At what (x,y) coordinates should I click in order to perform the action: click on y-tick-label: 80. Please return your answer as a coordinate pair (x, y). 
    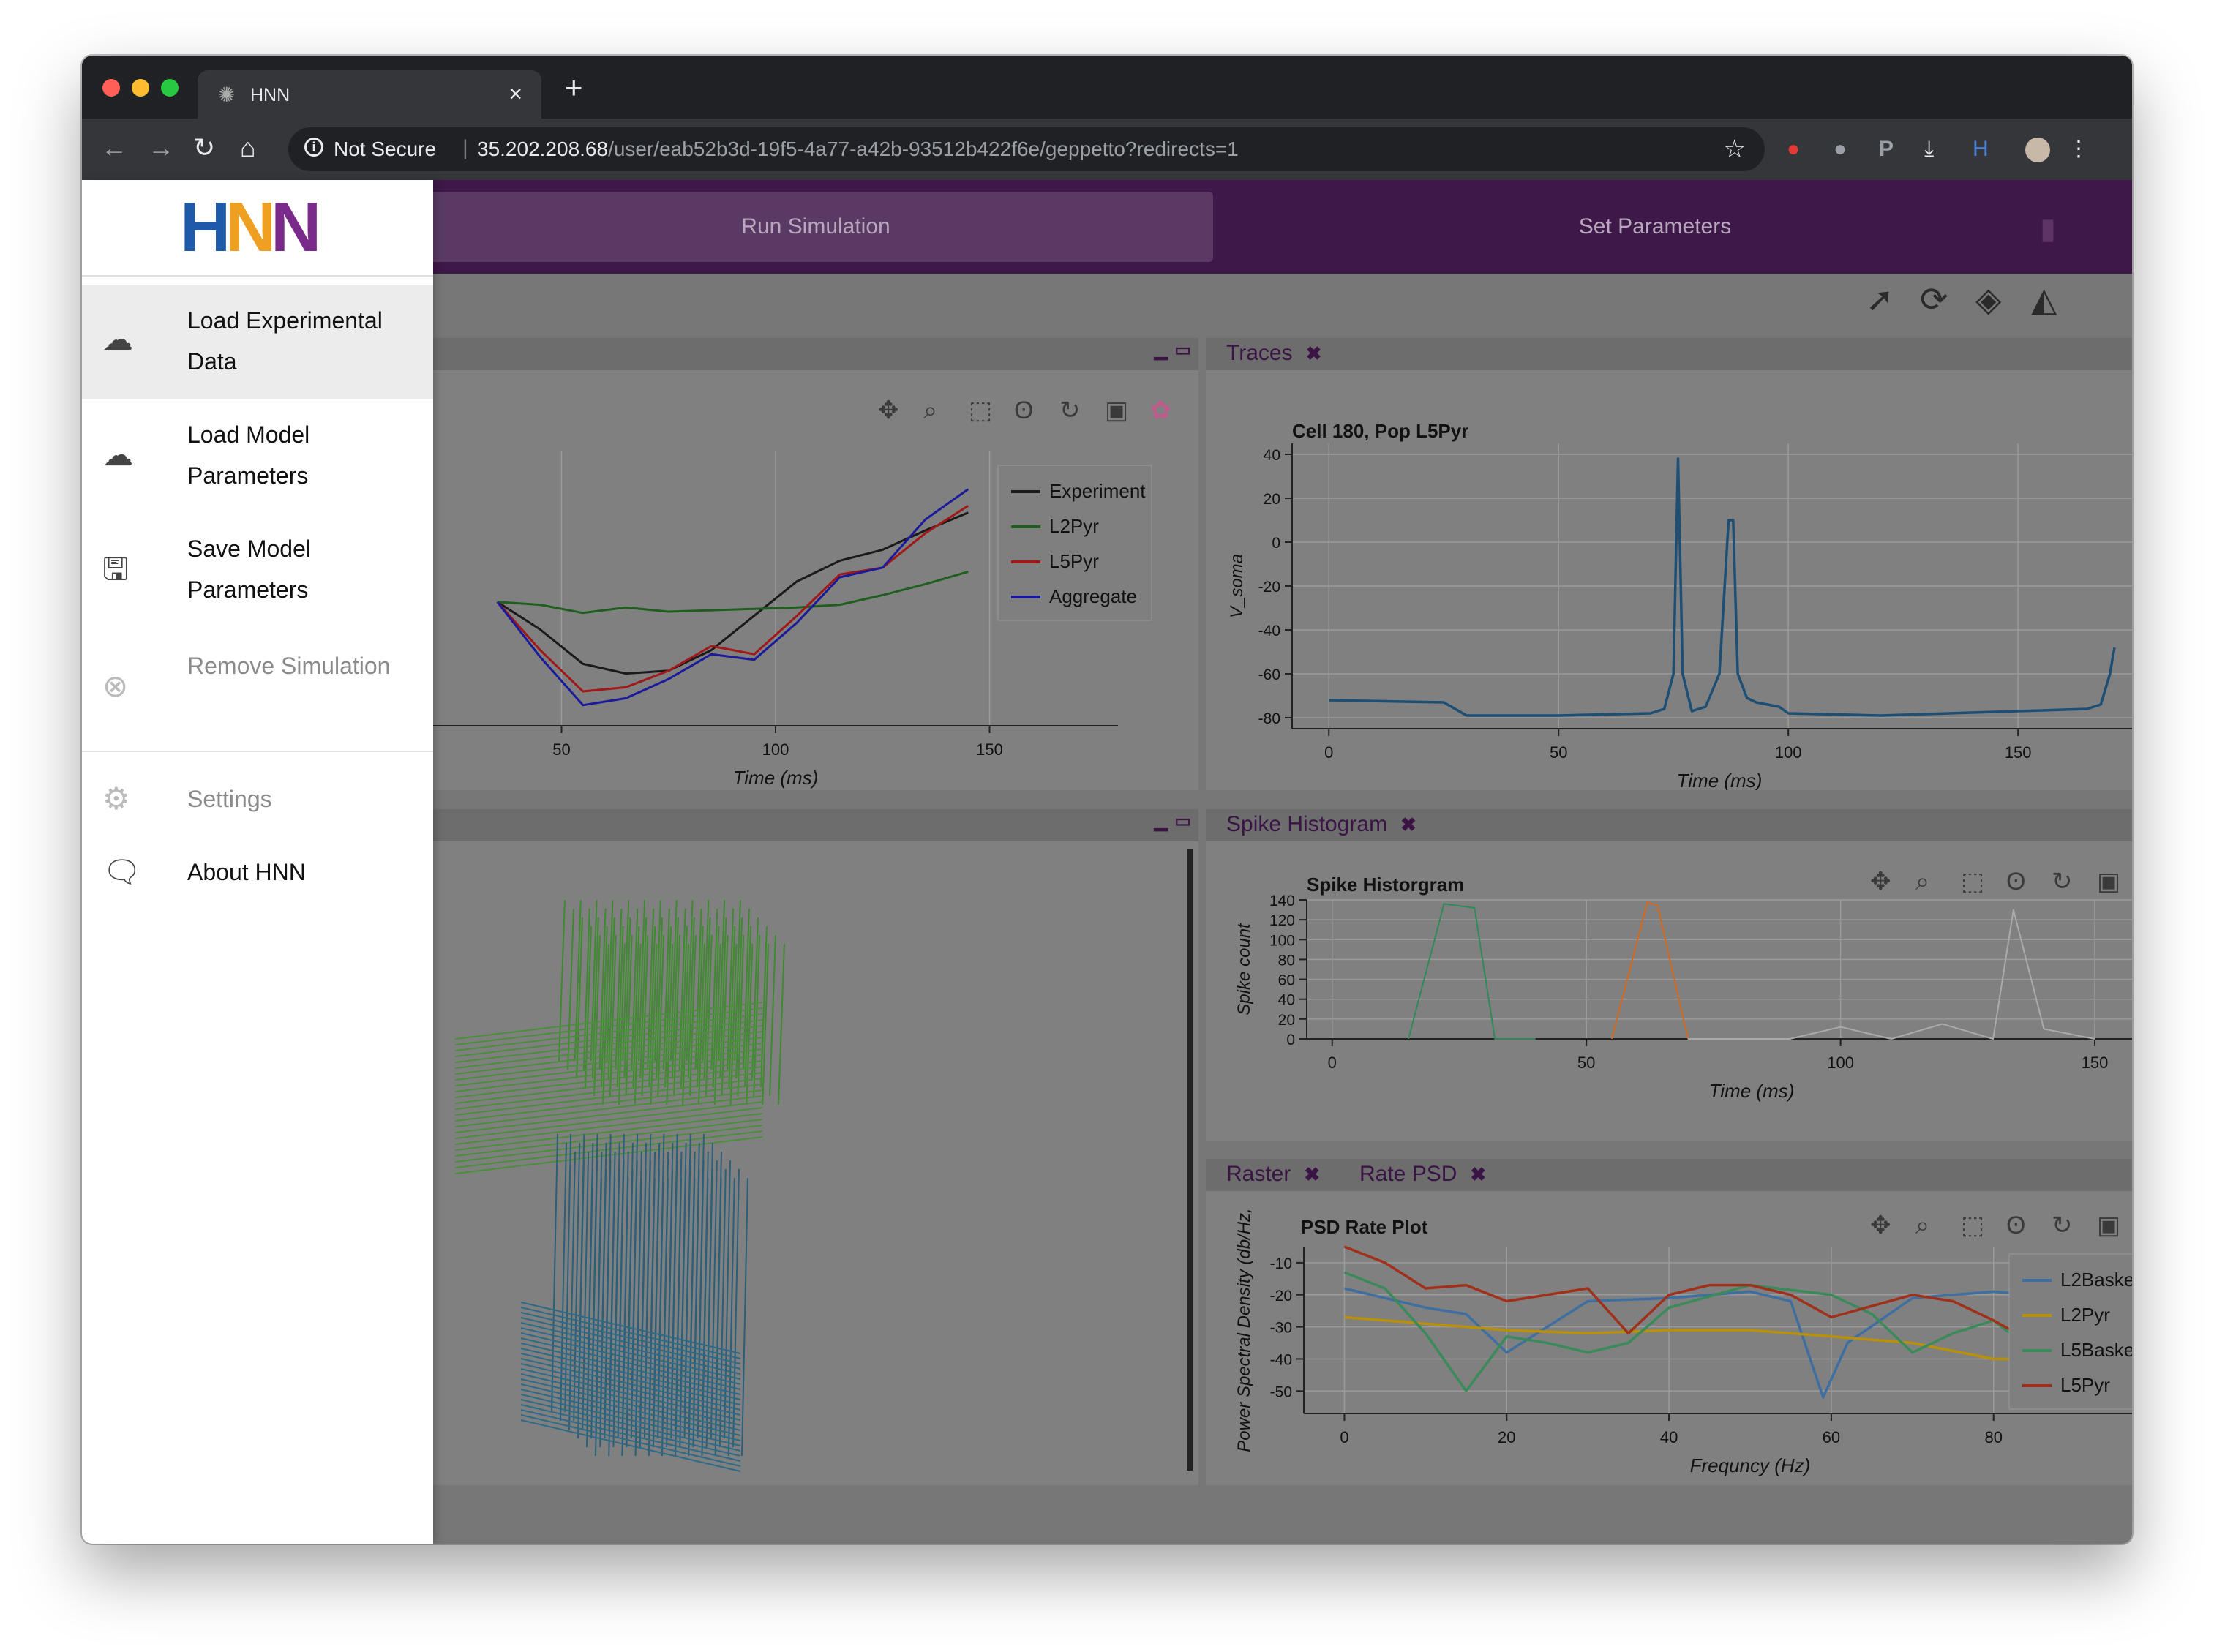
    Looking at the image, I should click on (1286, 960).